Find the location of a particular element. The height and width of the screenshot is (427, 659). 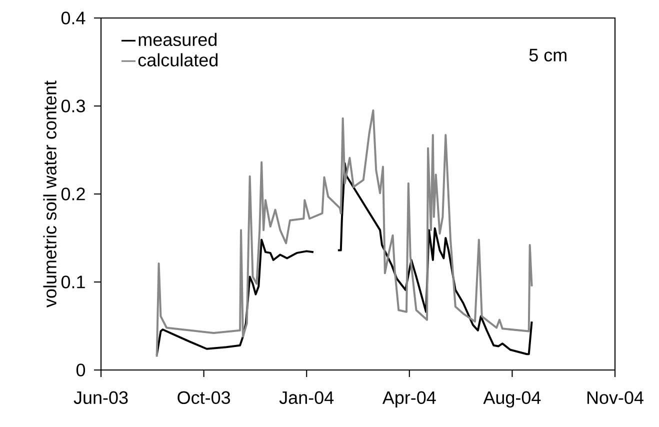

x-tick-label: Jun-03 is located at coordinates (101, 397).